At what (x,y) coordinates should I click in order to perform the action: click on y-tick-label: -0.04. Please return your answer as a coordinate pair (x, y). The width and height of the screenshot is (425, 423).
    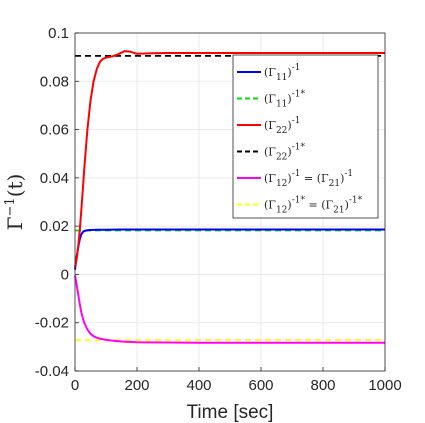
    Looking at the image, I should click on (52, 371).